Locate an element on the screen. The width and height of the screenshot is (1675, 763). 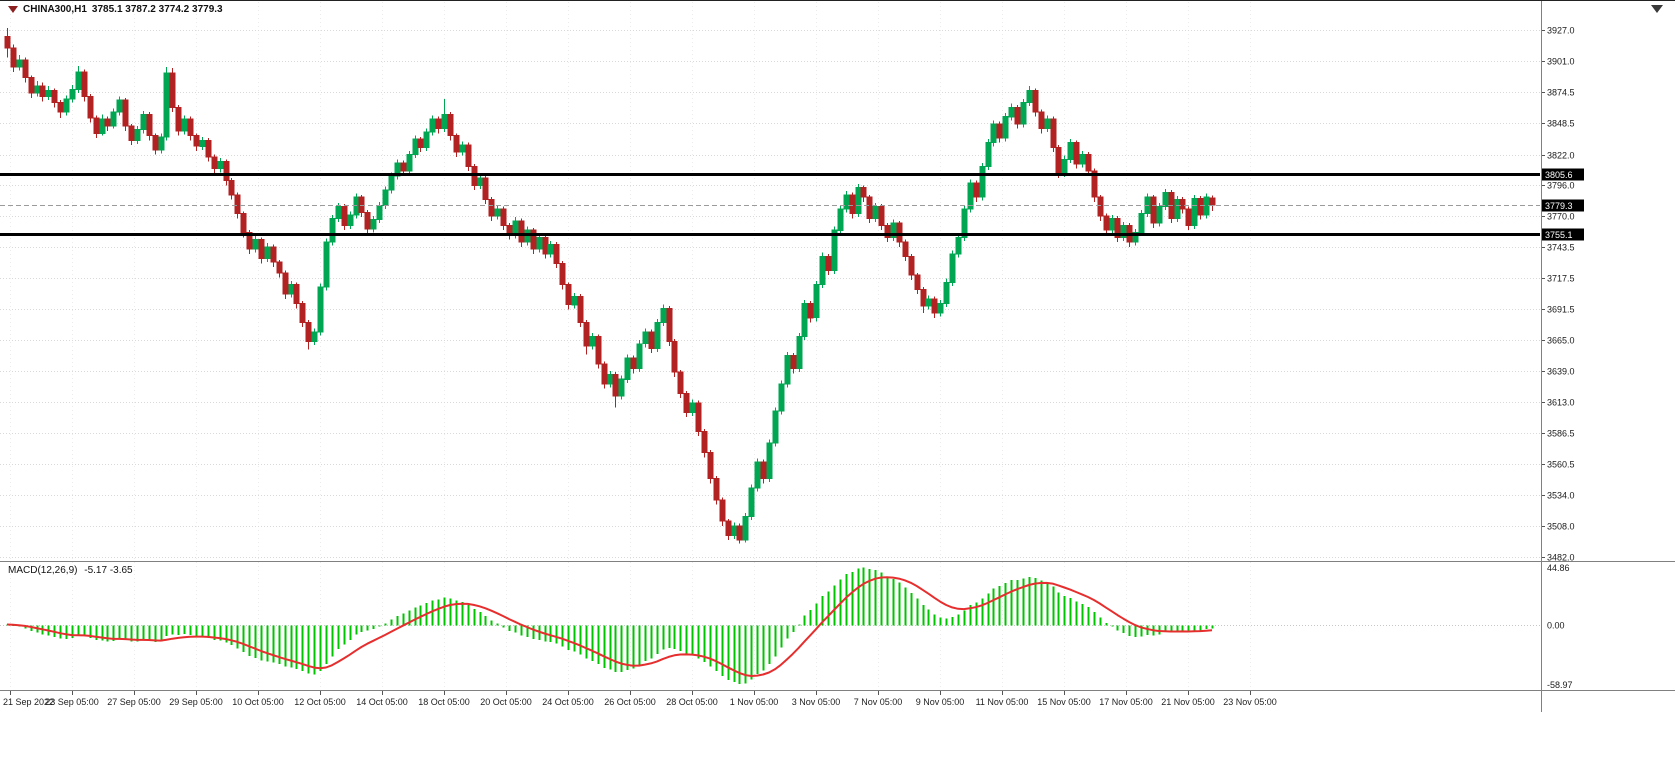
svg-text: 15 Nov 05:00 is located at coordinates (1064, 702).